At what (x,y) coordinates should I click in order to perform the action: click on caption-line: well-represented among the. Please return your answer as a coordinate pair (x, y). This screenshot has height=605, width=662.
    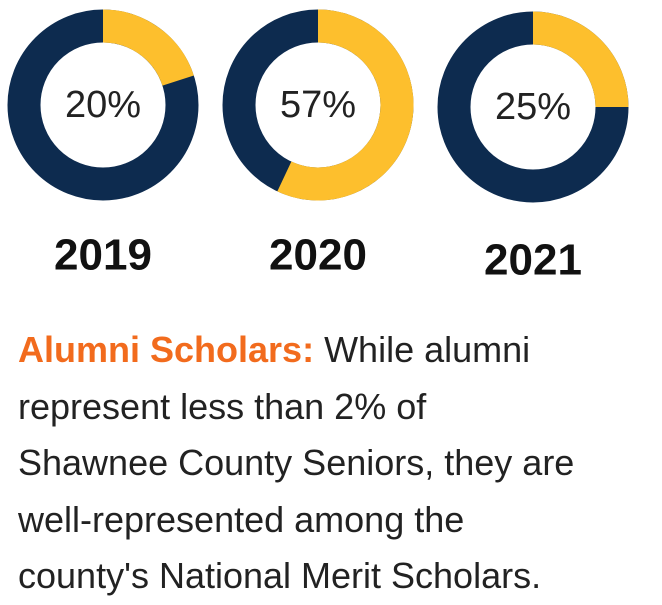
    Looking at the image, I should click on (296, 520).